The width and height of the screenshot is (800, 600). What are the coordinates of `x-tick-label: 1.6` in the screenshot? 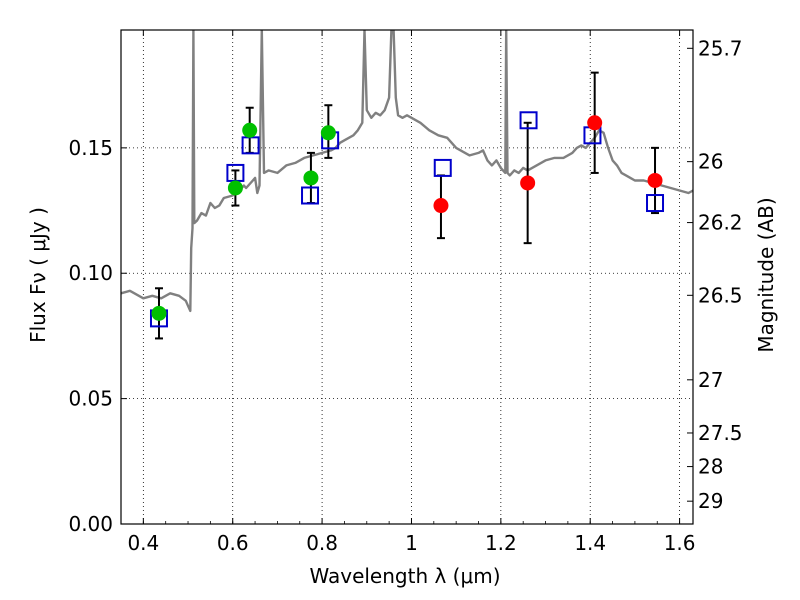 It's located at (680, 543).